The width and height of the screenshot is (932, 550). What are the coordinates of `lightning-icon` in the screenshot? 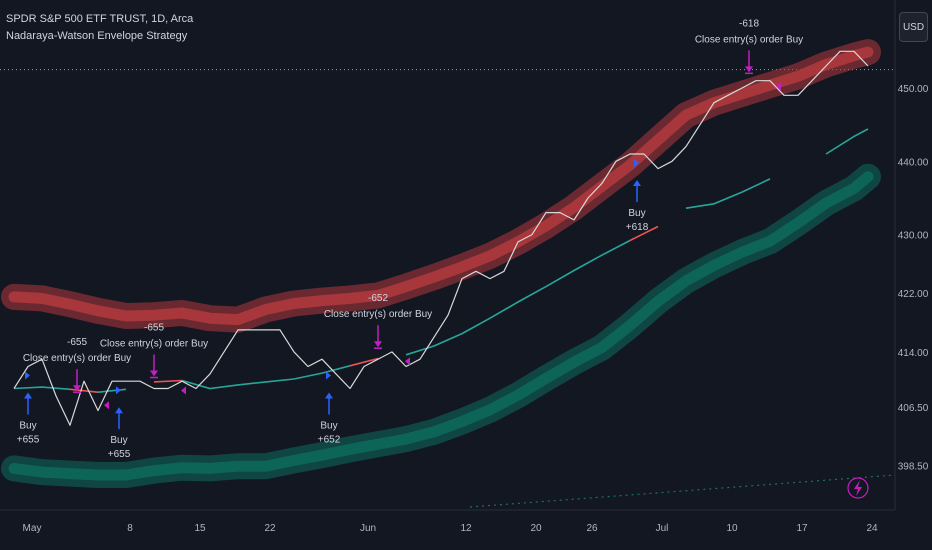 It's located at (858, 488).